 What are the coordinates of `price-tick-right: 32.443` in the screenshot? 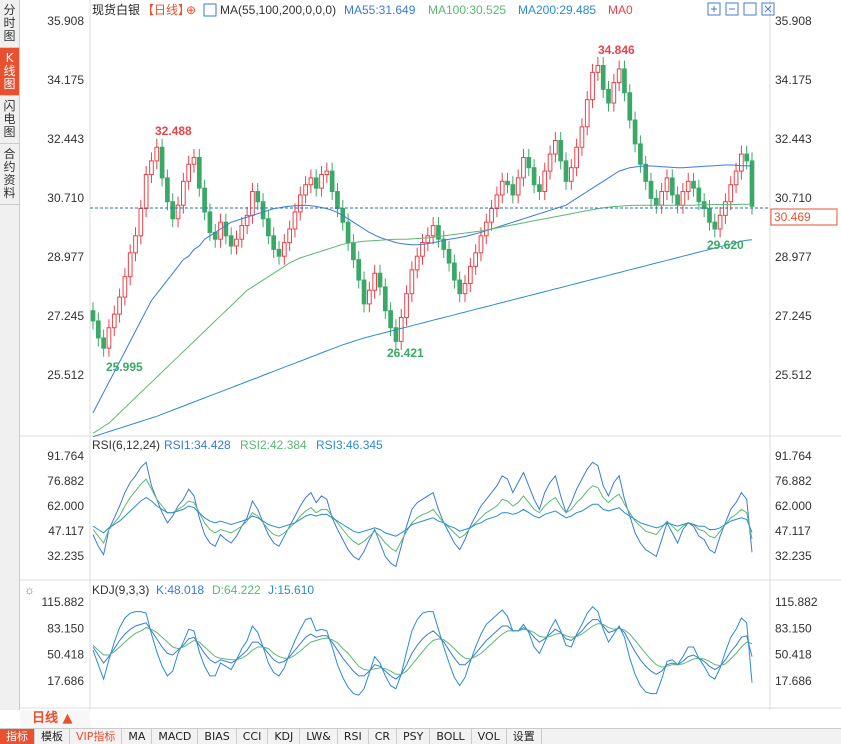 It's located at (793, 139).